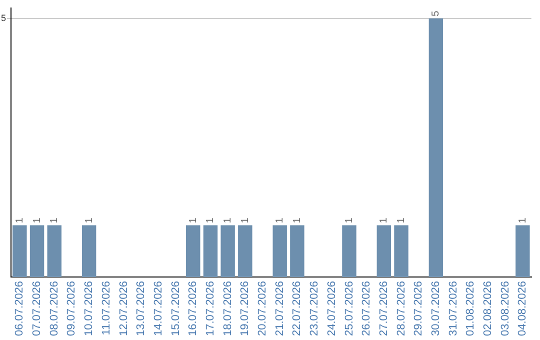 This screenshot has width=540, height=340. I want to click on x-tick-label: 09.07.2026, so click(72, 308).